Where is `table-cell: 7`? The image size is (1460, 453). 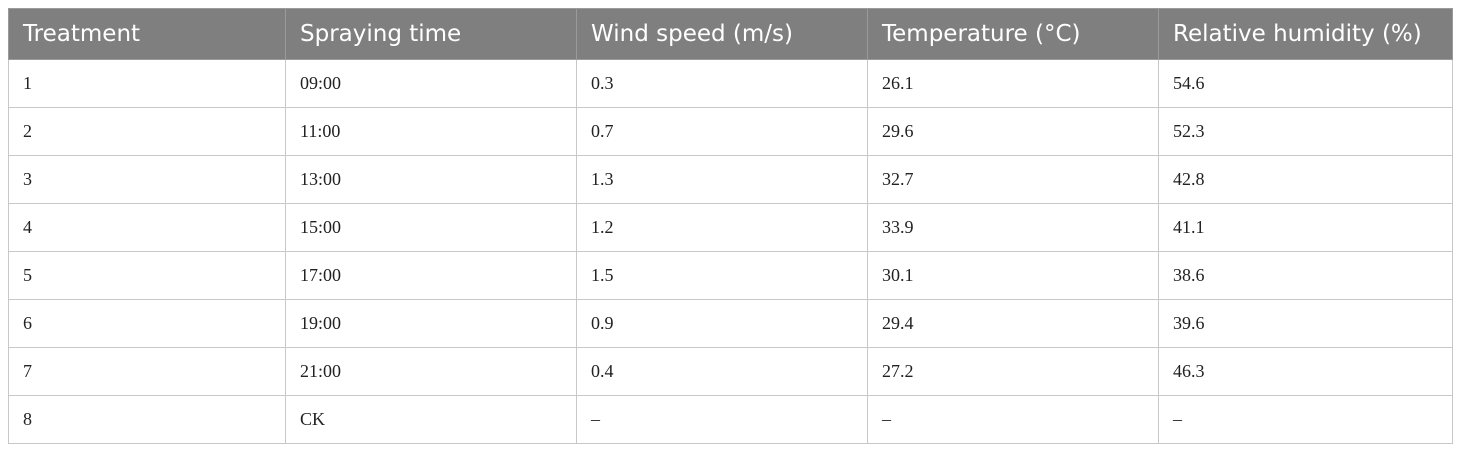
table-cell: 7 is located at coordinates (147, 371).